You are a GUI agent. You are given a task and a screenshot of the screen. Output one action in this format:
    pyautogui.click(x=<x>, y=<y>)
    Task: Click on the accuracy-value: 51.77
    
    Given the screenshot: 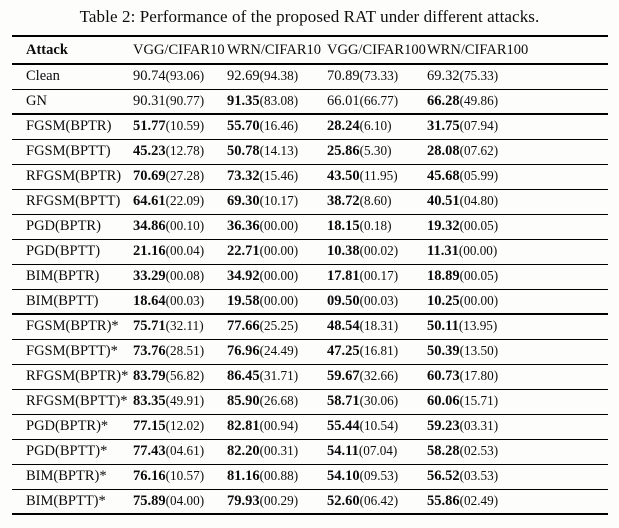 What is the action you would take?
    pyautogui.click(x=149, y=126)
    